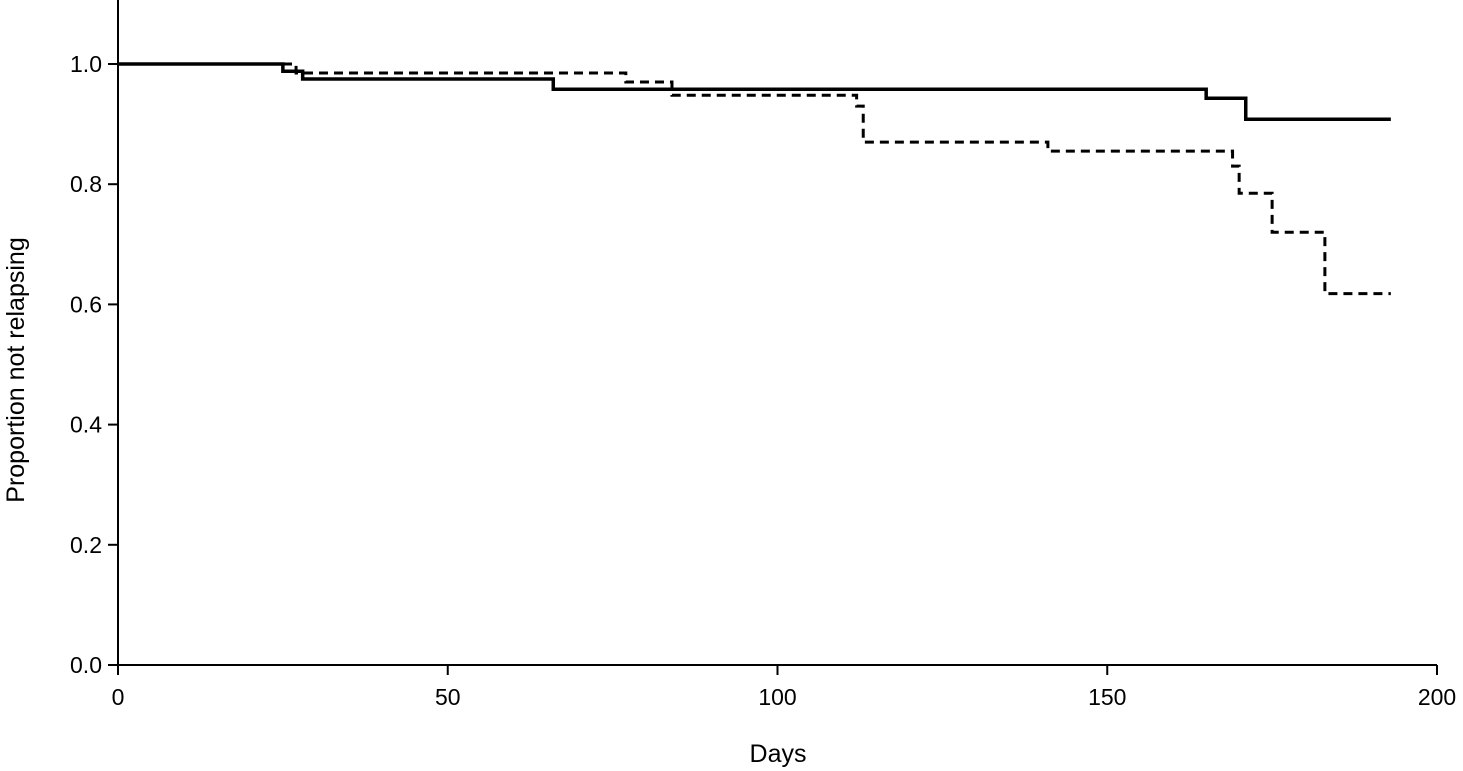 Image resolution: width=1463 pixels, height=771 pixels. I want to click on x-tick-label: 150, so click(1107, 697).